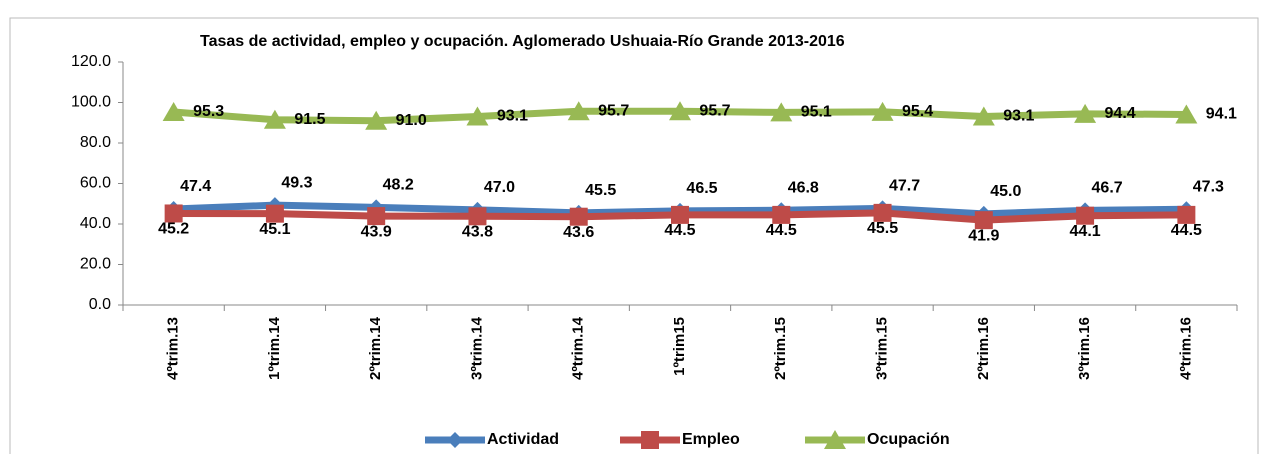 The width and height of the screenshot is (1268, 454). What do you see at coordinates (523, 439) in the screenshot?
I see `legend-label: Actividad` at bounding box center [523, 439].